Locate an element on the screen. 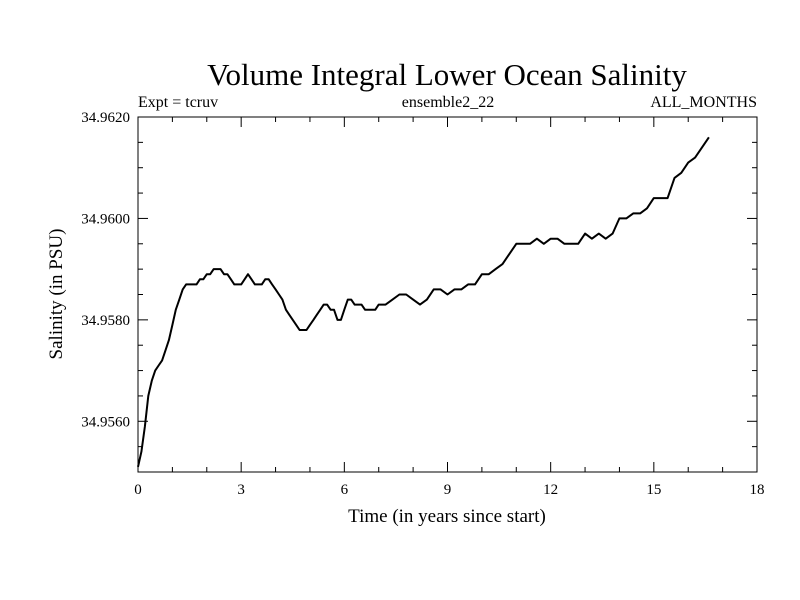 This screenshot has height=600, width=800. experiment-label: Expt = tcruv is located at coordinates (178, 102).